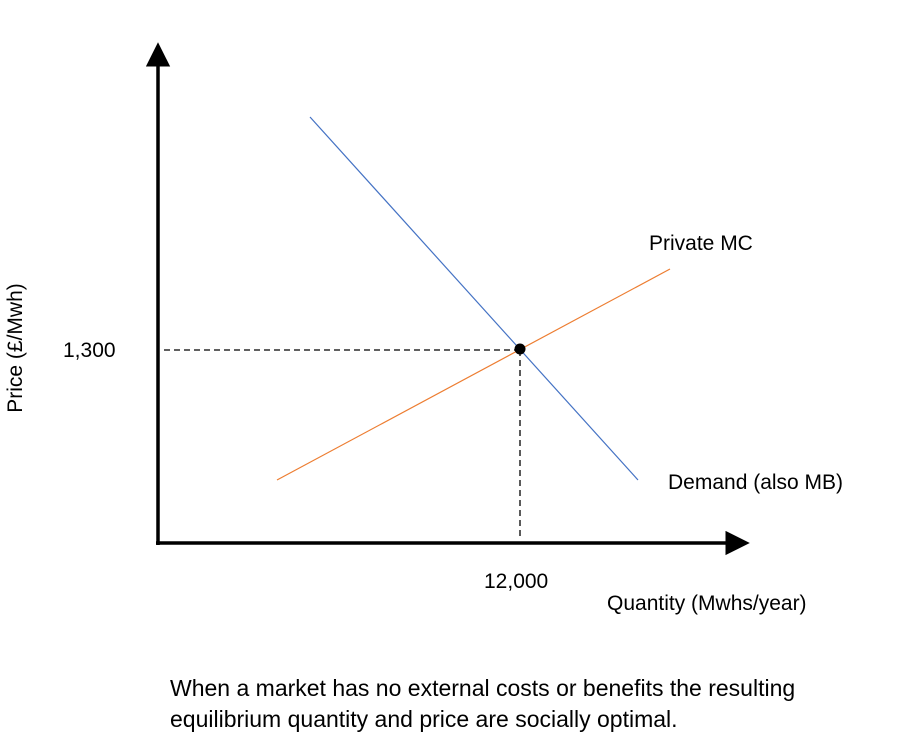 The image size is (910, 750). What do you see at coordinates (755, 482) in the screenshot?
I see `series-label-demand: Demand (also MB)` at bounding box center [755, 482].